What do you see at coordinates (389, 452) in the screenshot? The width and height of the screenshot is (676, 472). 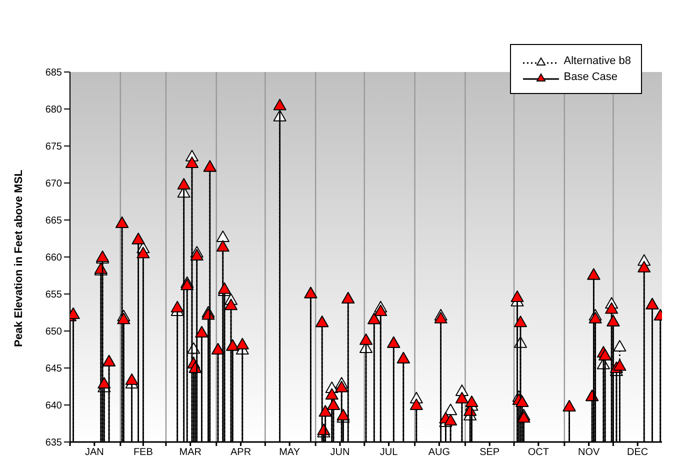 I see `x-tick-label: JUL` at bounding box center [389, 452].